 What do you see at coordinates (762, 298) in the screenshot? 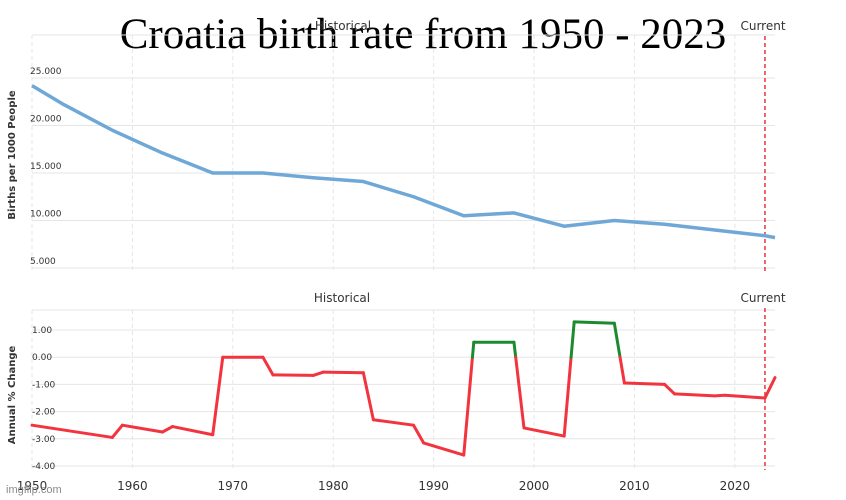
I see `bottom-current-label: Current` at bounding box center [762, 298].